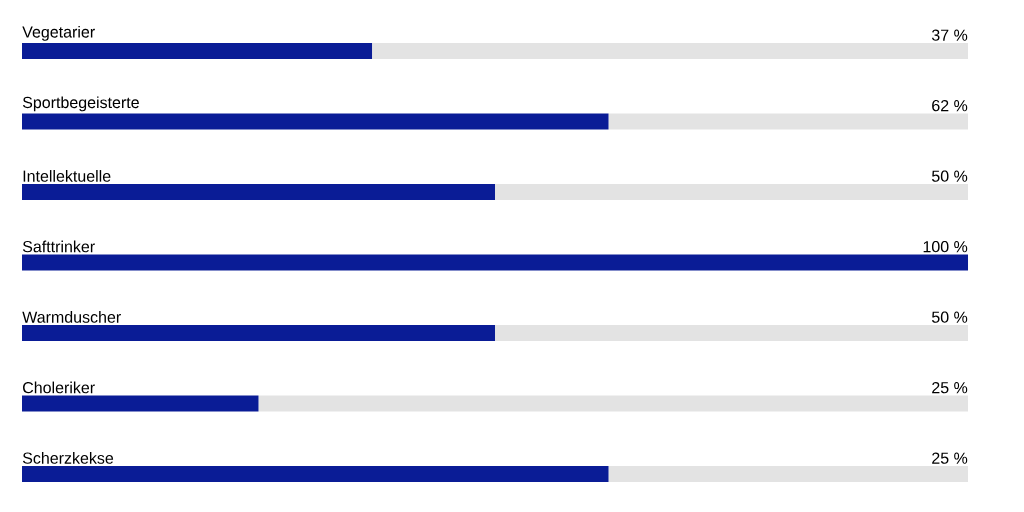 This screenshot has height=512, width=1024. Describe the element at coordinates (59, 387) in the screenshot. I see `y-tick-label: Choleriker` at that location.